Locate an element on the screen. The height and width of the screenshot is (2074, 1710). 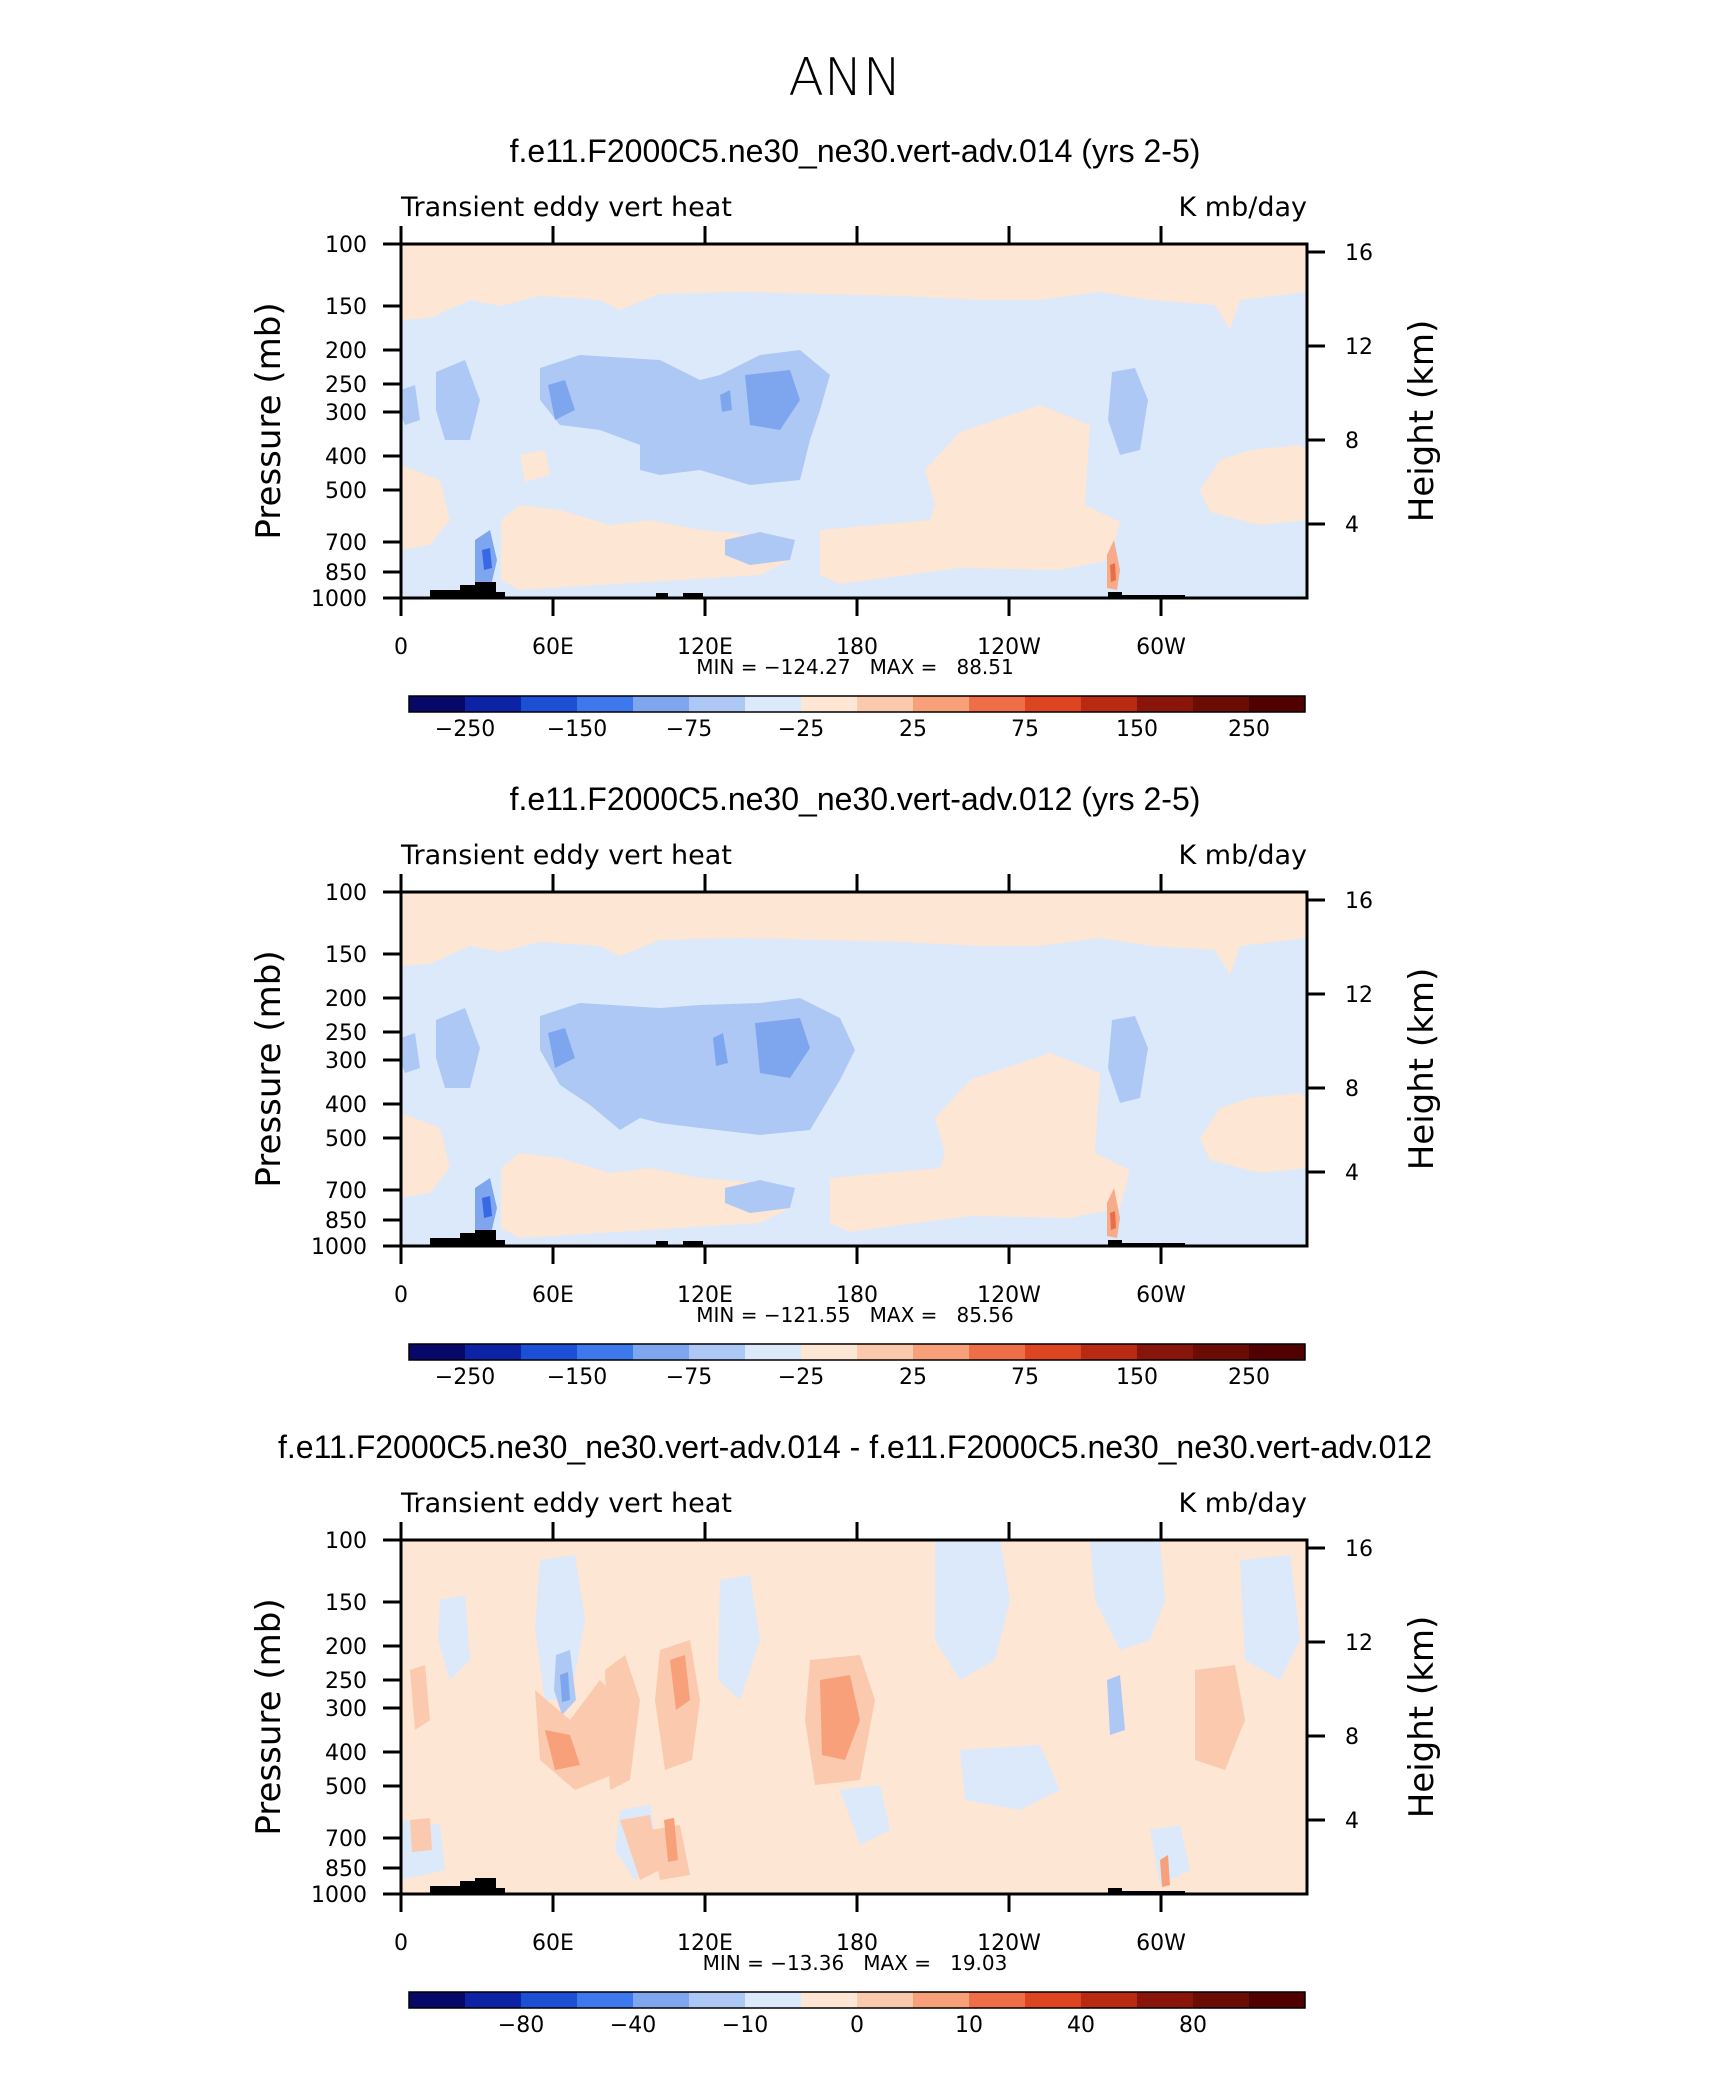
panel-3-ytick-150: 150 is located at coordinates (346, 1603).